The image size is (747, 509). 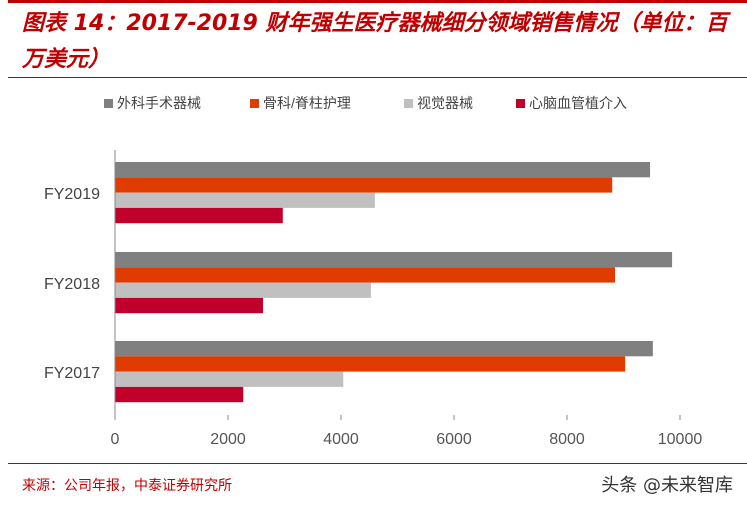 What do you see at coordinates (72, 373) in the screenshot?
I see `category-label: FY2017` at bounding box center [72, 373].